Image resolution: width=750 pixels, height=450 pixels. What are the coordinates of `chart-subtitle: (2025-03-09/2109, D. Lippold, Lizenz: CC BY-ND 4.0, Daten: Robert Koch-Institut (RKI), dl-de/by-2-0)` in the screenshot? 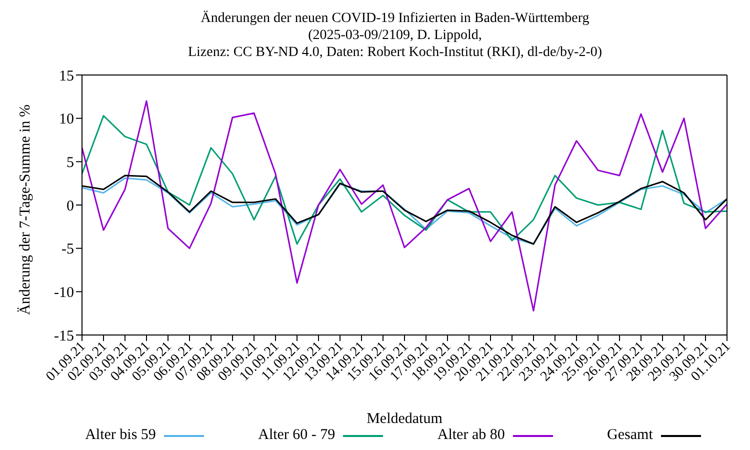 It's located at (395, 44).